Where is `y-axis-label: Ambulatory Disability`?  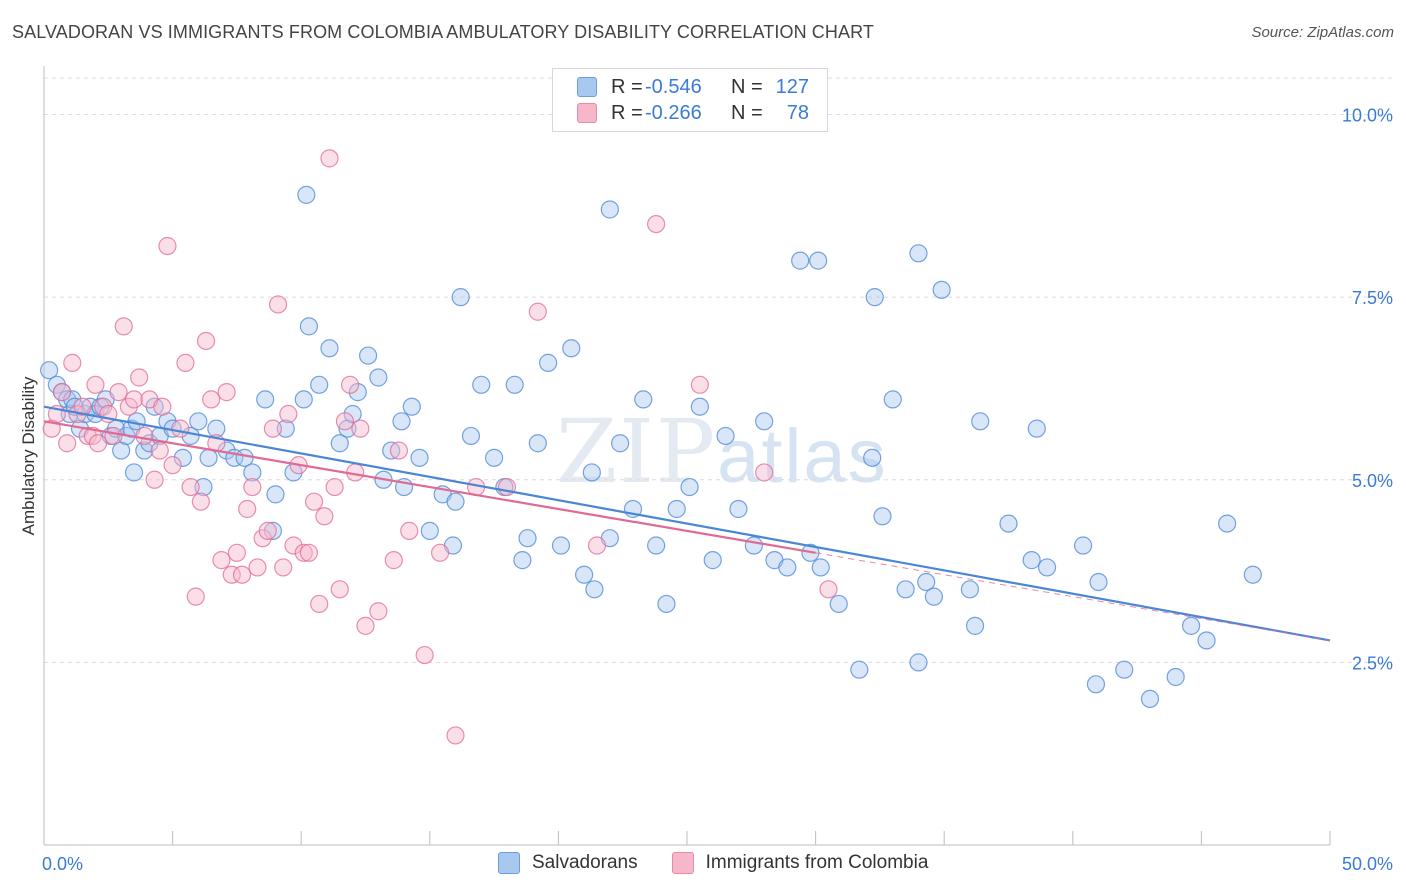 y-axis-label: Ambulatory Disability is located at coordinates (28, 455).